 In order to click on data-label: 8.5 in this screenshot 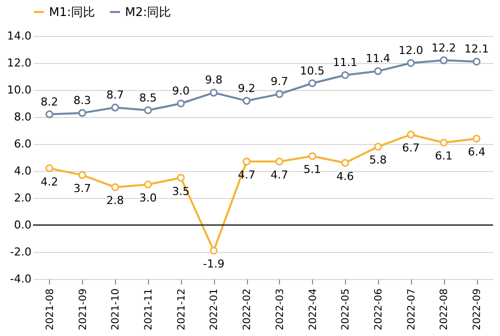, I will do `click(148, 97)`.